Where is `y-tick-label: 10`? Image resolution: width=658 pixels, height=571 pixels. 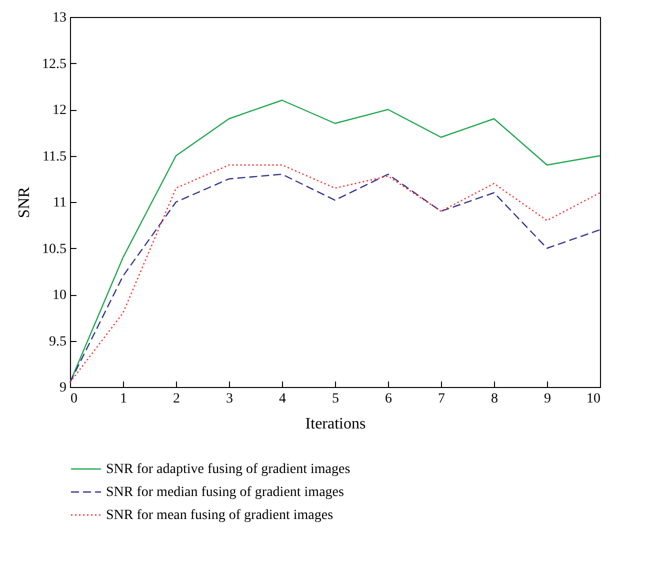 y-tick-label: 10 is located at coordinates (59, 295).